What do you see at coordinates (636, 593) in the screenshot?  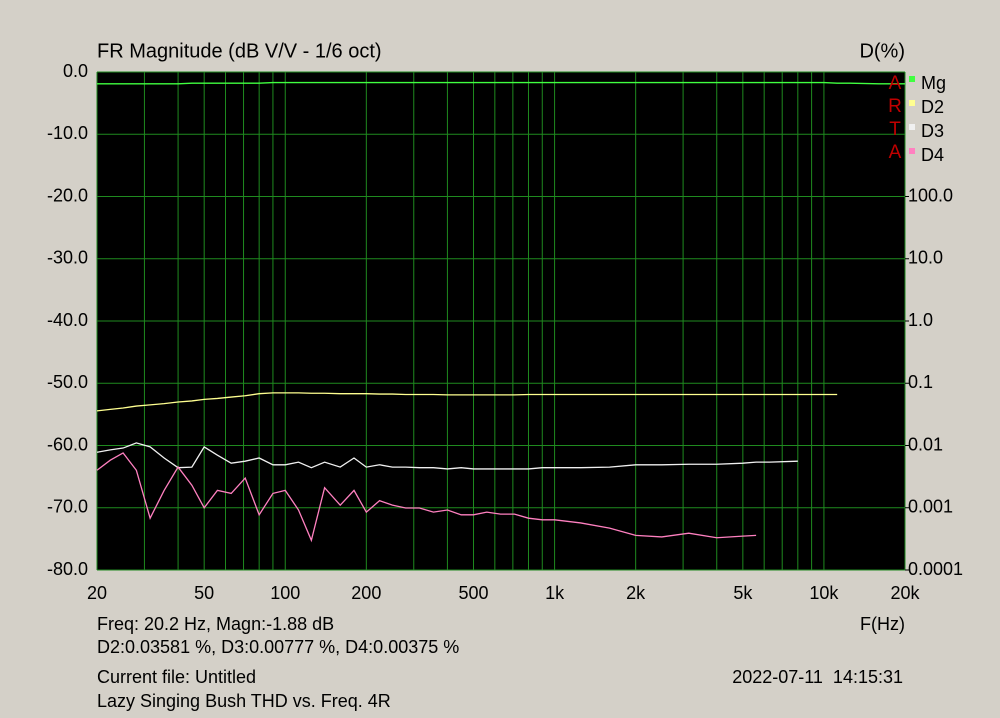 I see `x-tick-label: 2k` at bounding box center [636, 593].